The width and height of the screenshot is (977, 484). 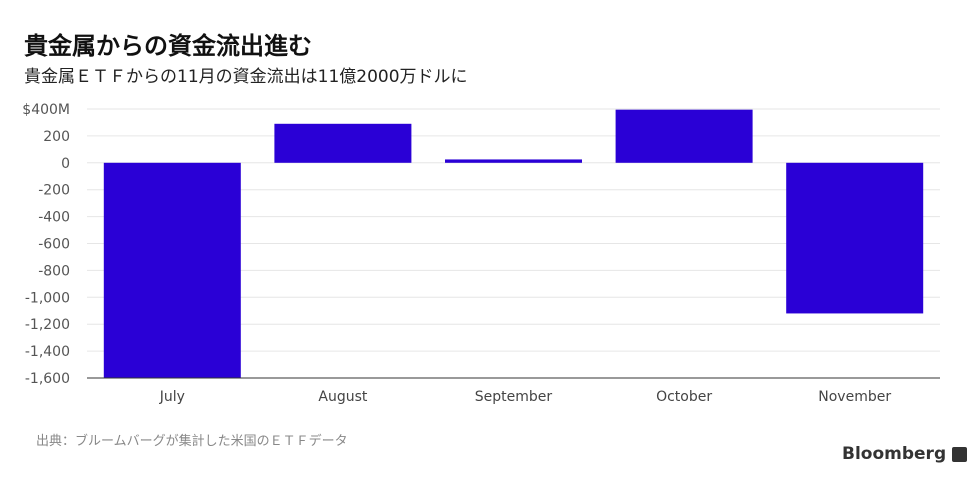 I want to click on x-tick-label: August, so click(x=343, y=397).